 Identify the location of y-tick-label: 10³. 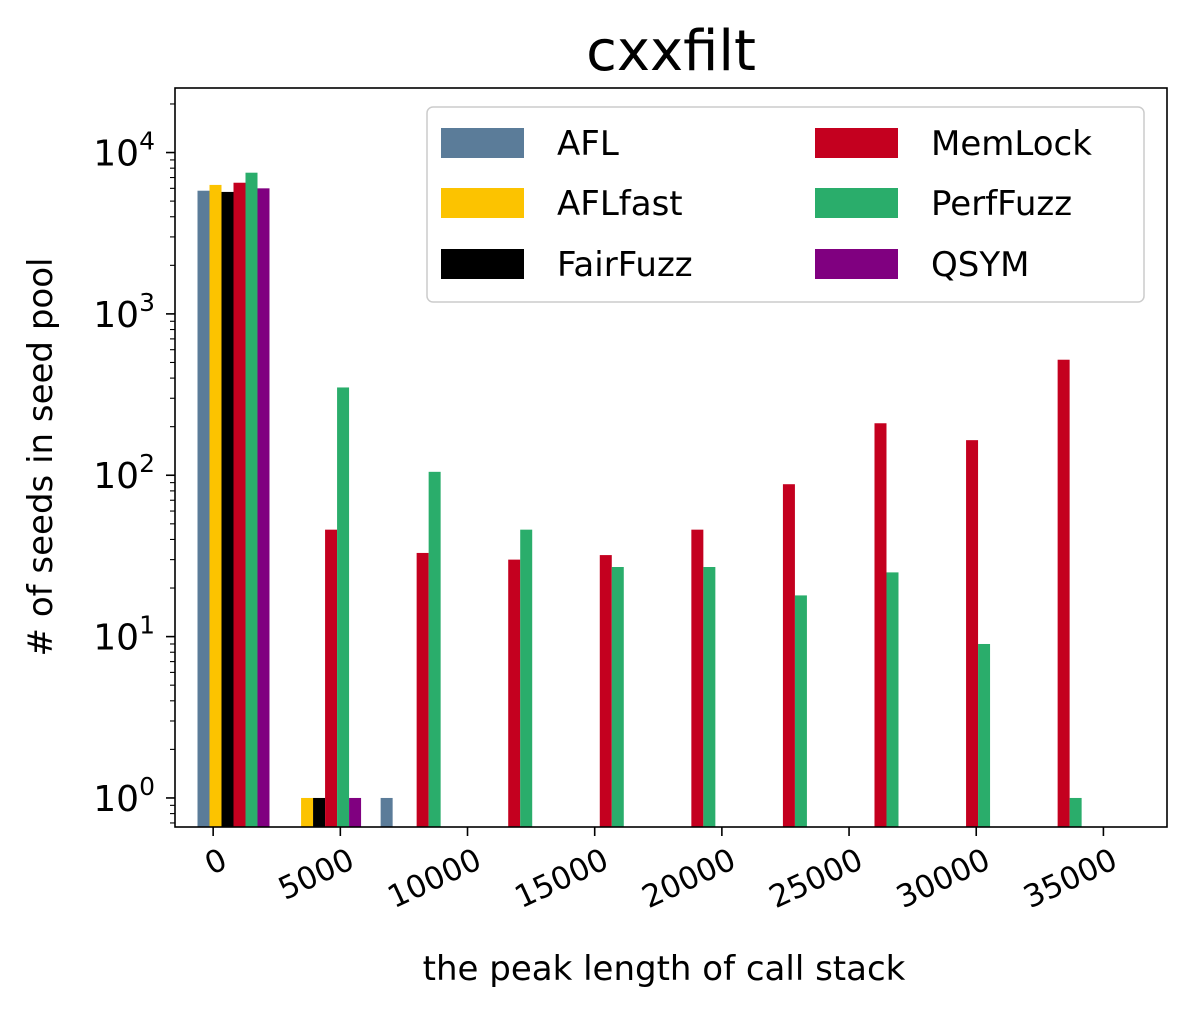
(124, 312).